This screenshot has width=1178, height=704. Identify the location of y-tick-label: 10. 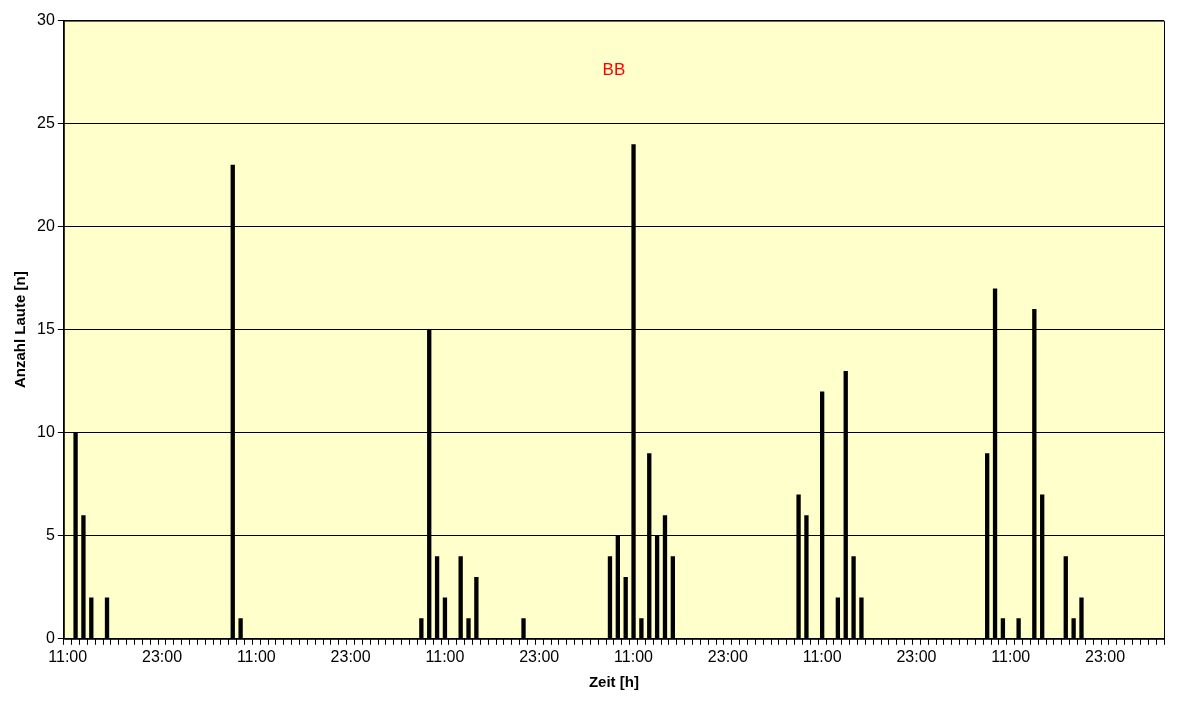
(46, 432).